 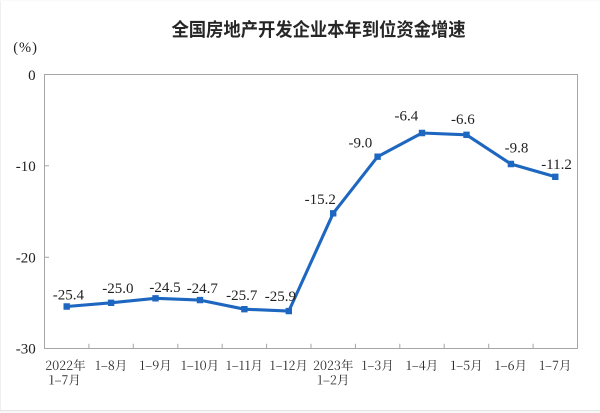 I want to click on svg-text: -24.7, so click(x=203, y=289).